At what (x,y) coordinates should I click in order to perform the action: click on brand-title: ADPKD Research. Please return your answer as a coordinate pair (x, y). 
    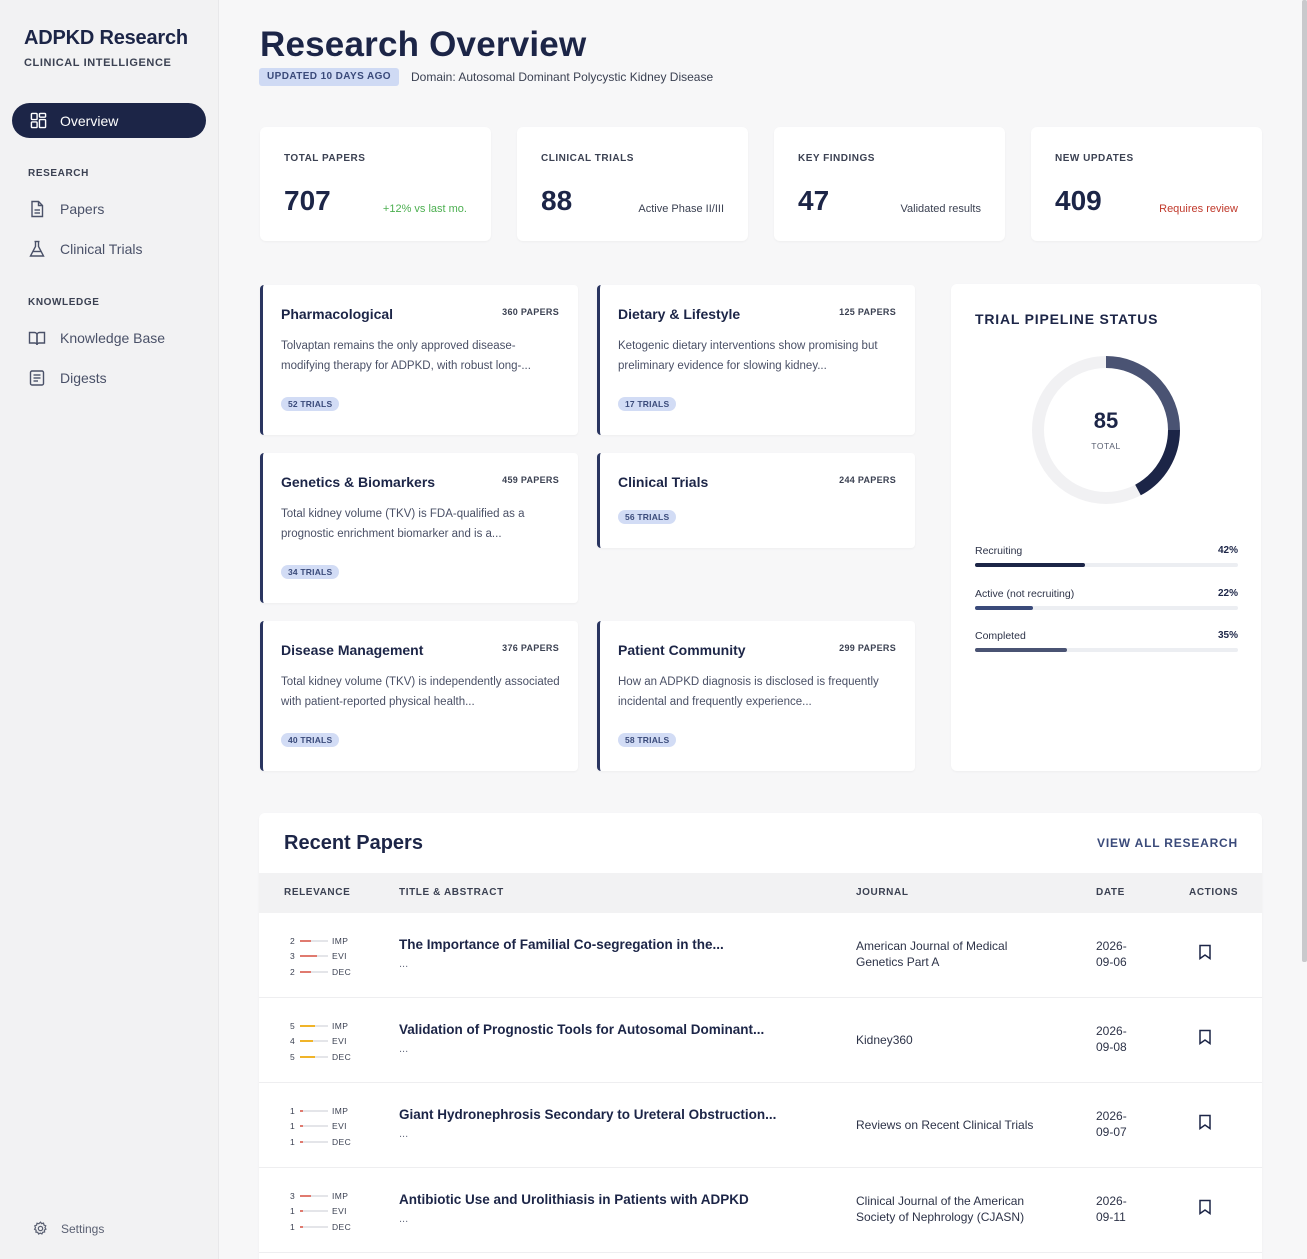
    Looking at the image, I should click on (106, 38).